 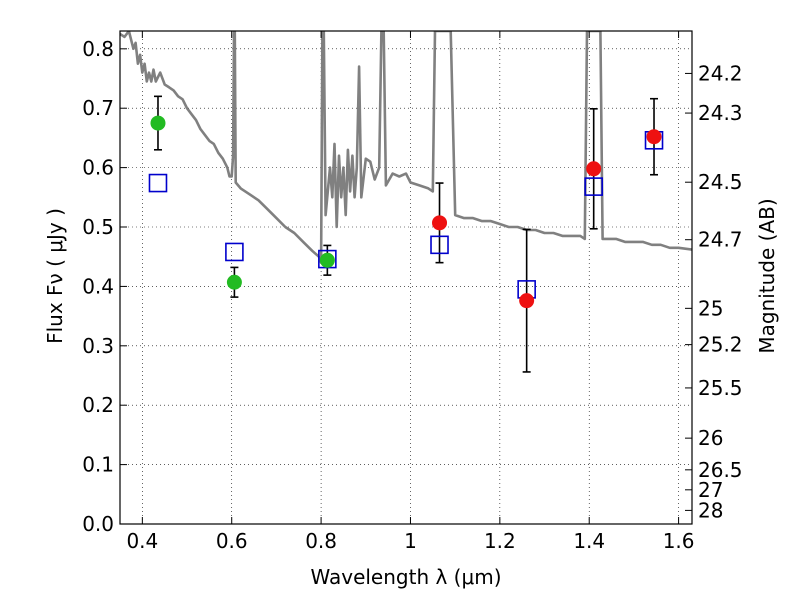 I want to click on mag-tick-label: 24.3, so click(x=720, y=113).